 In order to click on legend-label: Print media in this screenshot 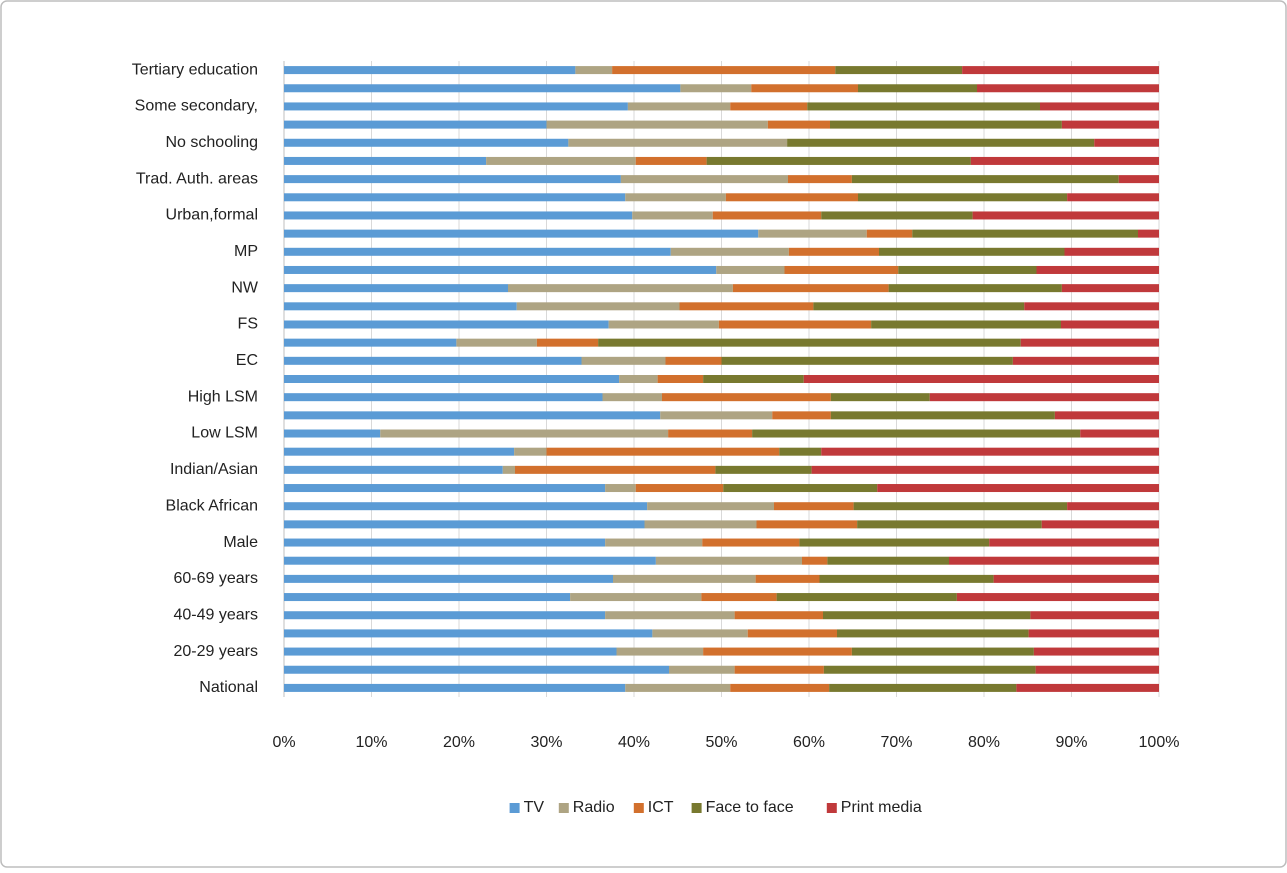, I will do `click(881, 807)`.